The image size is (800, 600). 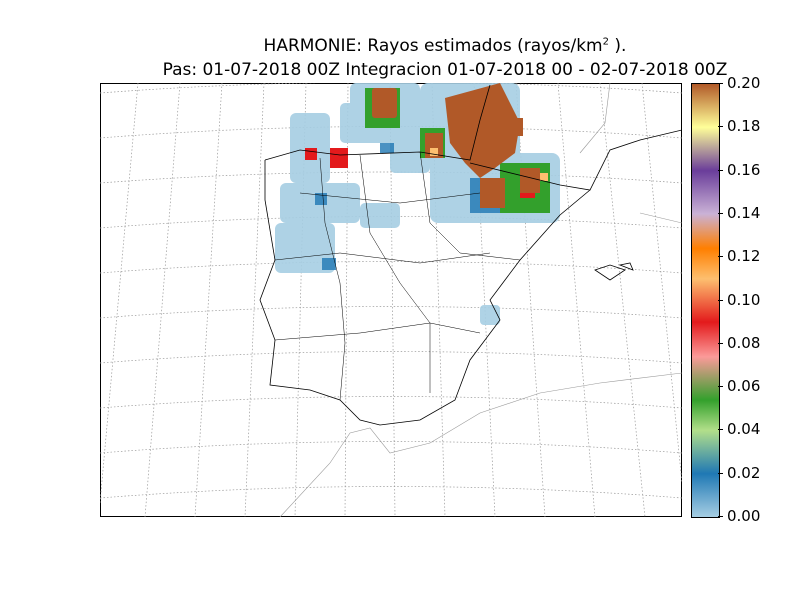 I want to click on title-superscript: 2, so click(x=605, y=42).